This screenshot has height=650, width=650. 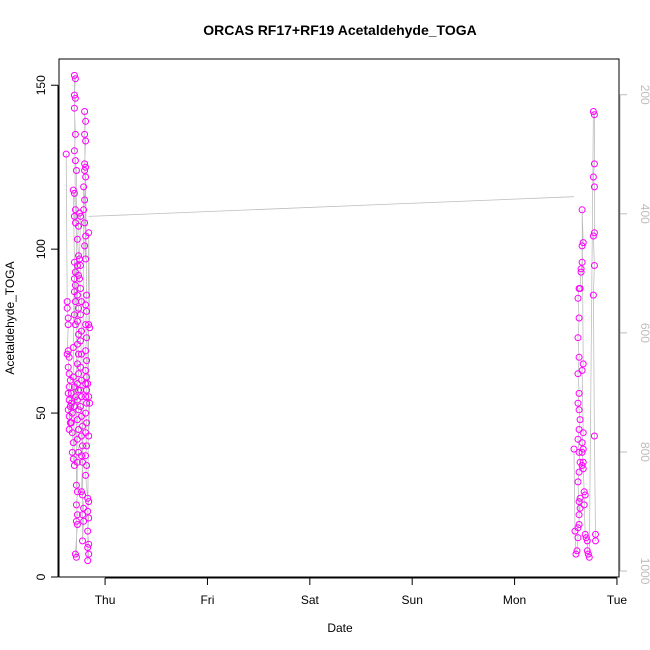 I want to click on y2-axis: 200 400 600 800 1000, so click(x=634, y=335).